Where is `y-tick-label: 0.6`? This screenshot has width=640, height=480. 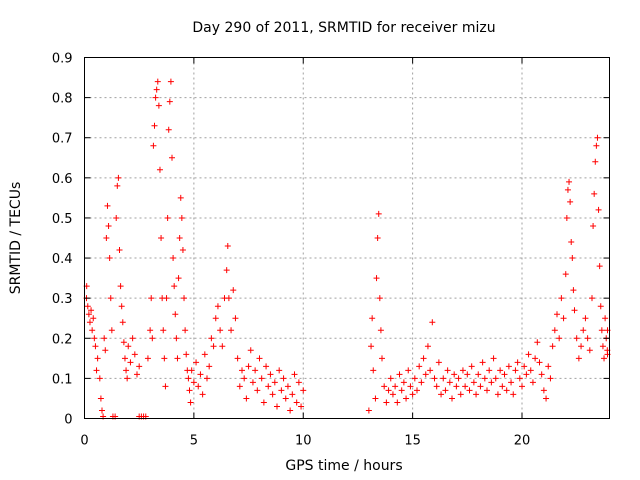
y-tick-label: 0.6 is located at coordinates (62, 179).